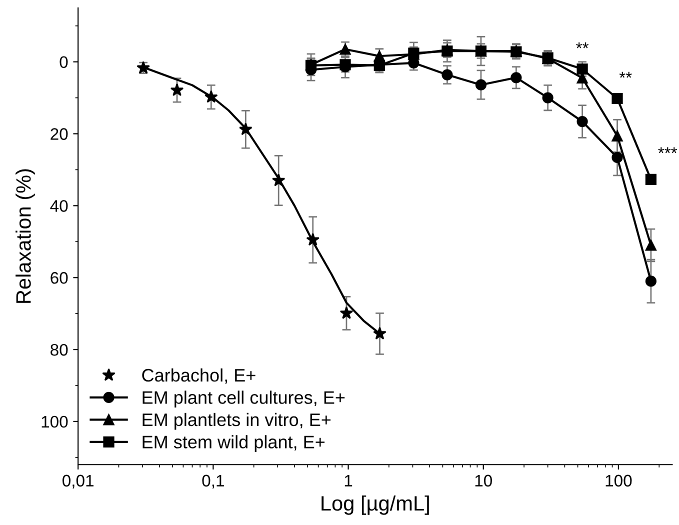 The height and width of the screenshot is (525, 679). What do you see at coordinates (236, 421) in the screenshot?
I see `legend-label: EM plantlets in vitro, E+` at bounding box center [236, 421].